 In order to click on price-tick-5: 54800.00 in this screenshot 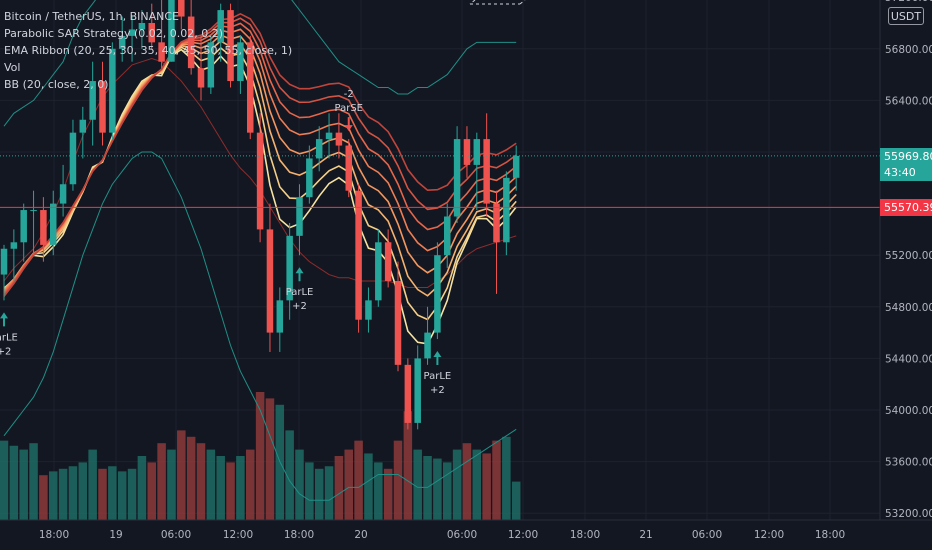, I will do `click(908, 308)`.